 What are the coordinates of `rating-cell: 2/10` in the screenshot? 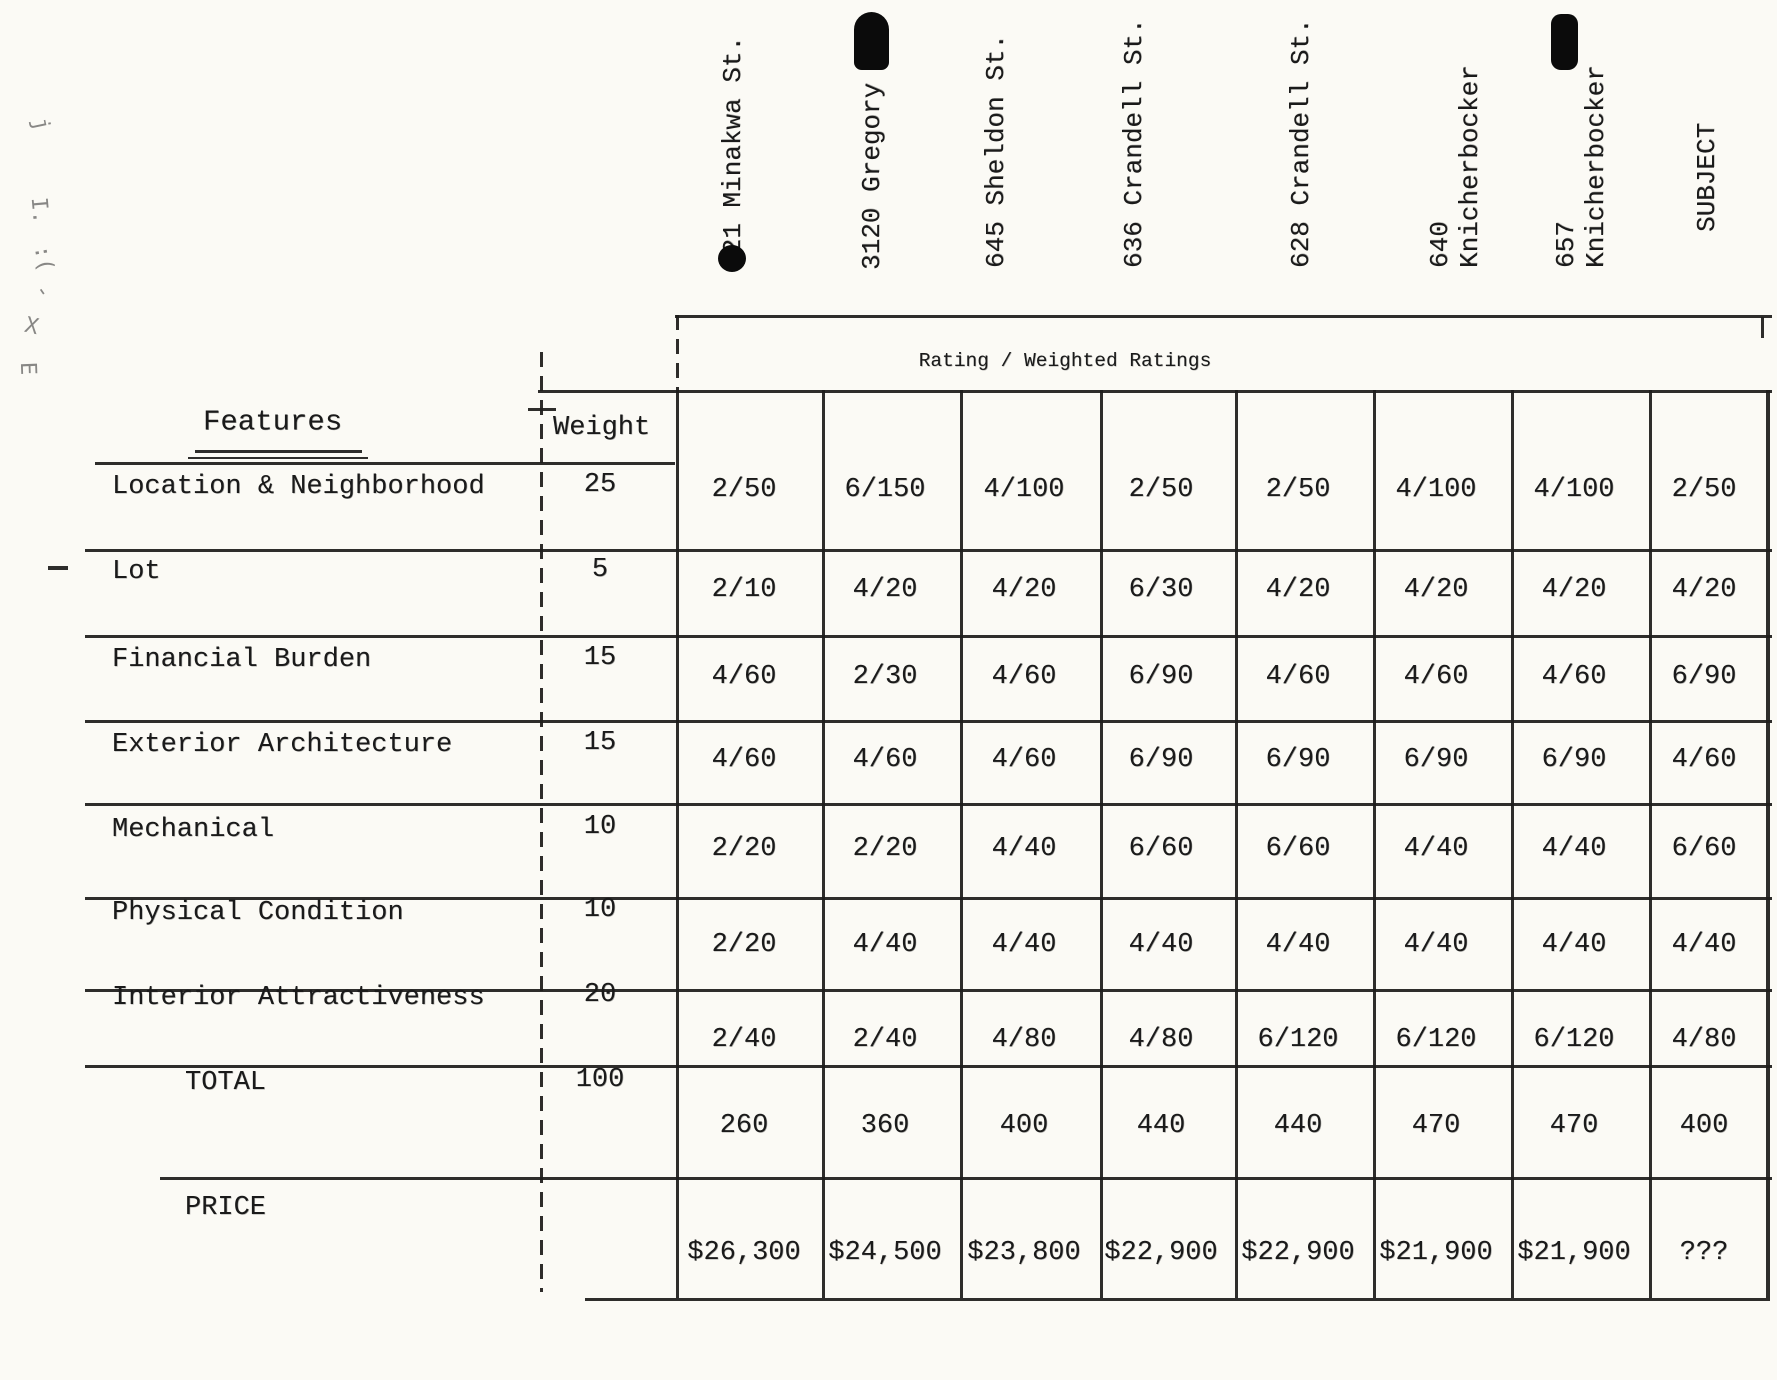 It's located at (744, 590).